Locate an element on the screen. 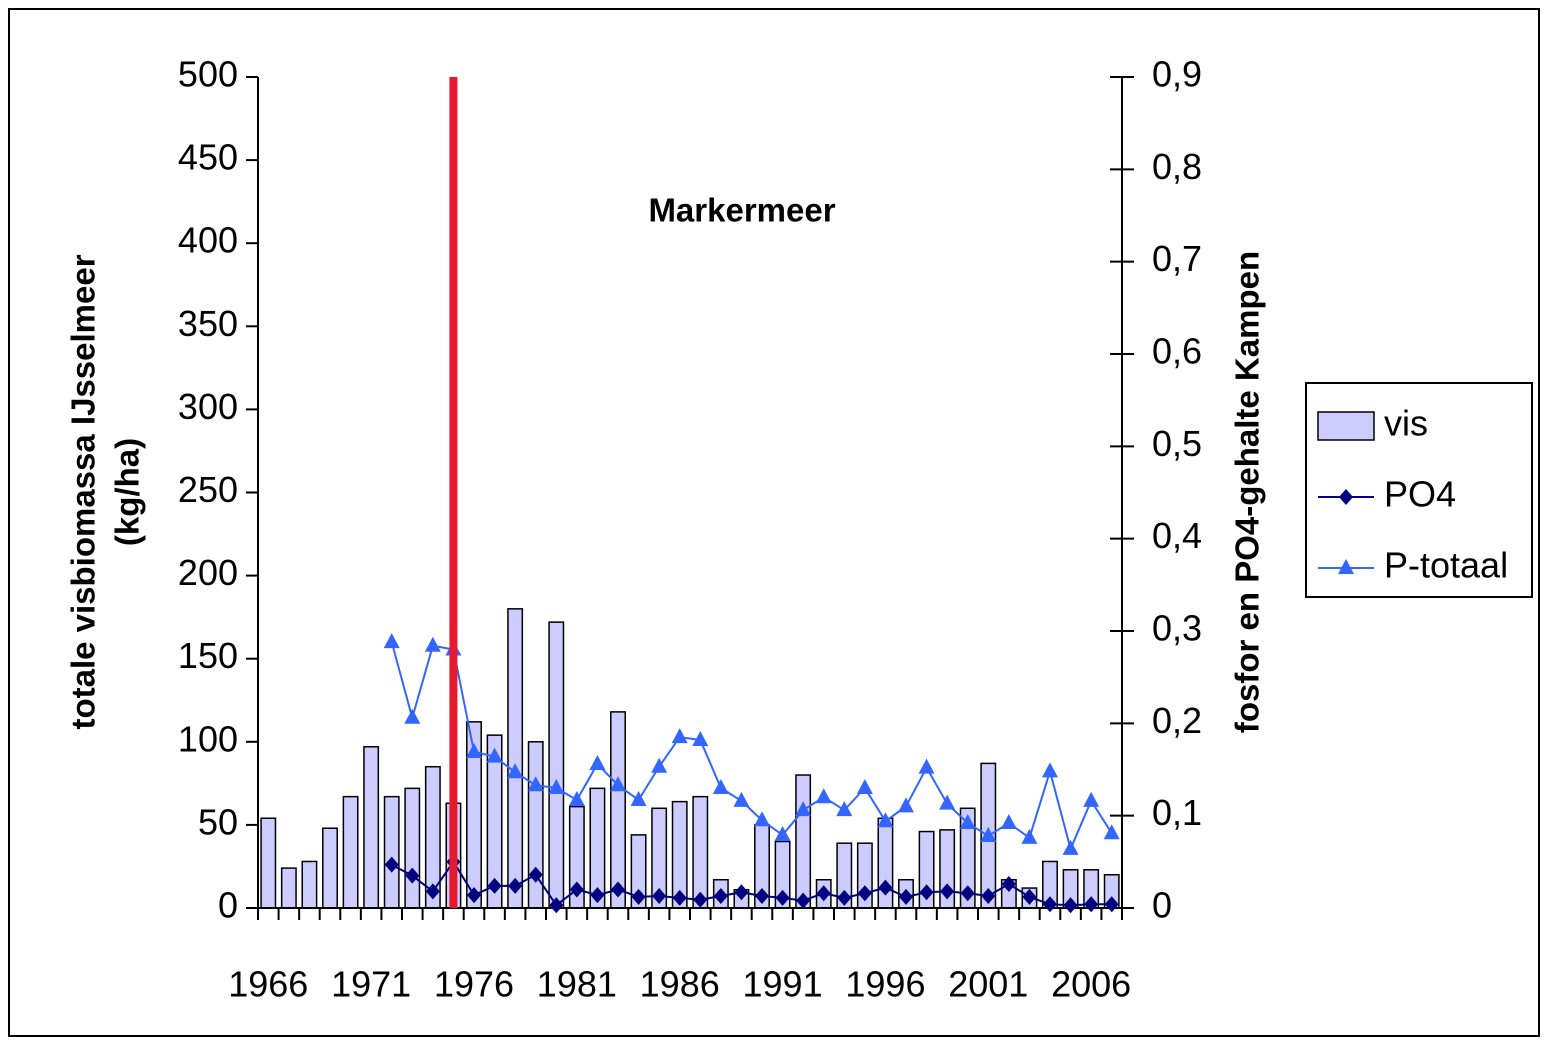 The height and width of the screenshot is (1045, 1546). x-tick-label: 2006 is located at coordinates (1091, 984).